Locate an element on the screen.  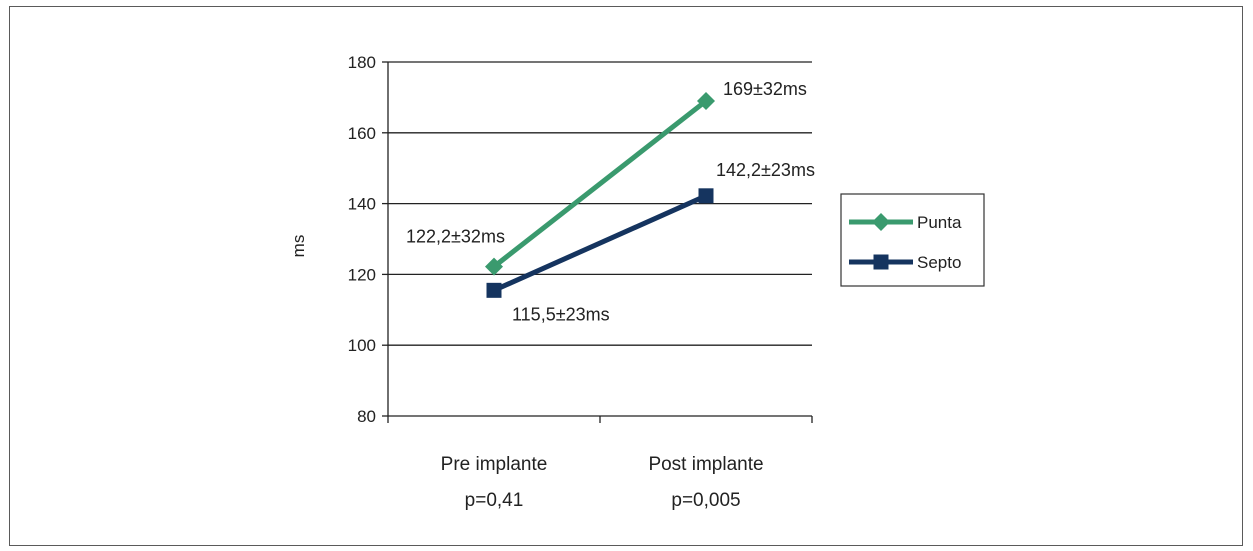
y-tick-labels: 80 100 120 140 160 180 is located at coordinates (362, 239).